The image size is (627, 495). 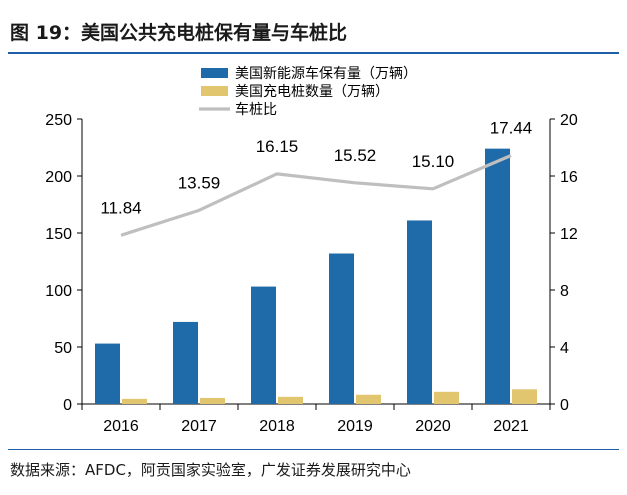 What do you see at coordinates (569, 120) in the screenshot?
I see `right-axis-tick-label: 20` at bounding box center [569, 120].